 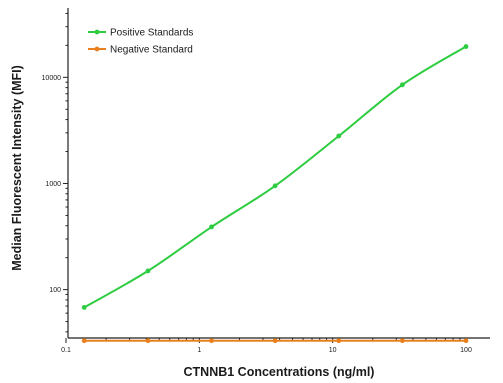 What do you see at coordinates (55, 172) in the screenshot?
I see `y-ticks: 100 1000 10000` at bounding box center [55, 172].